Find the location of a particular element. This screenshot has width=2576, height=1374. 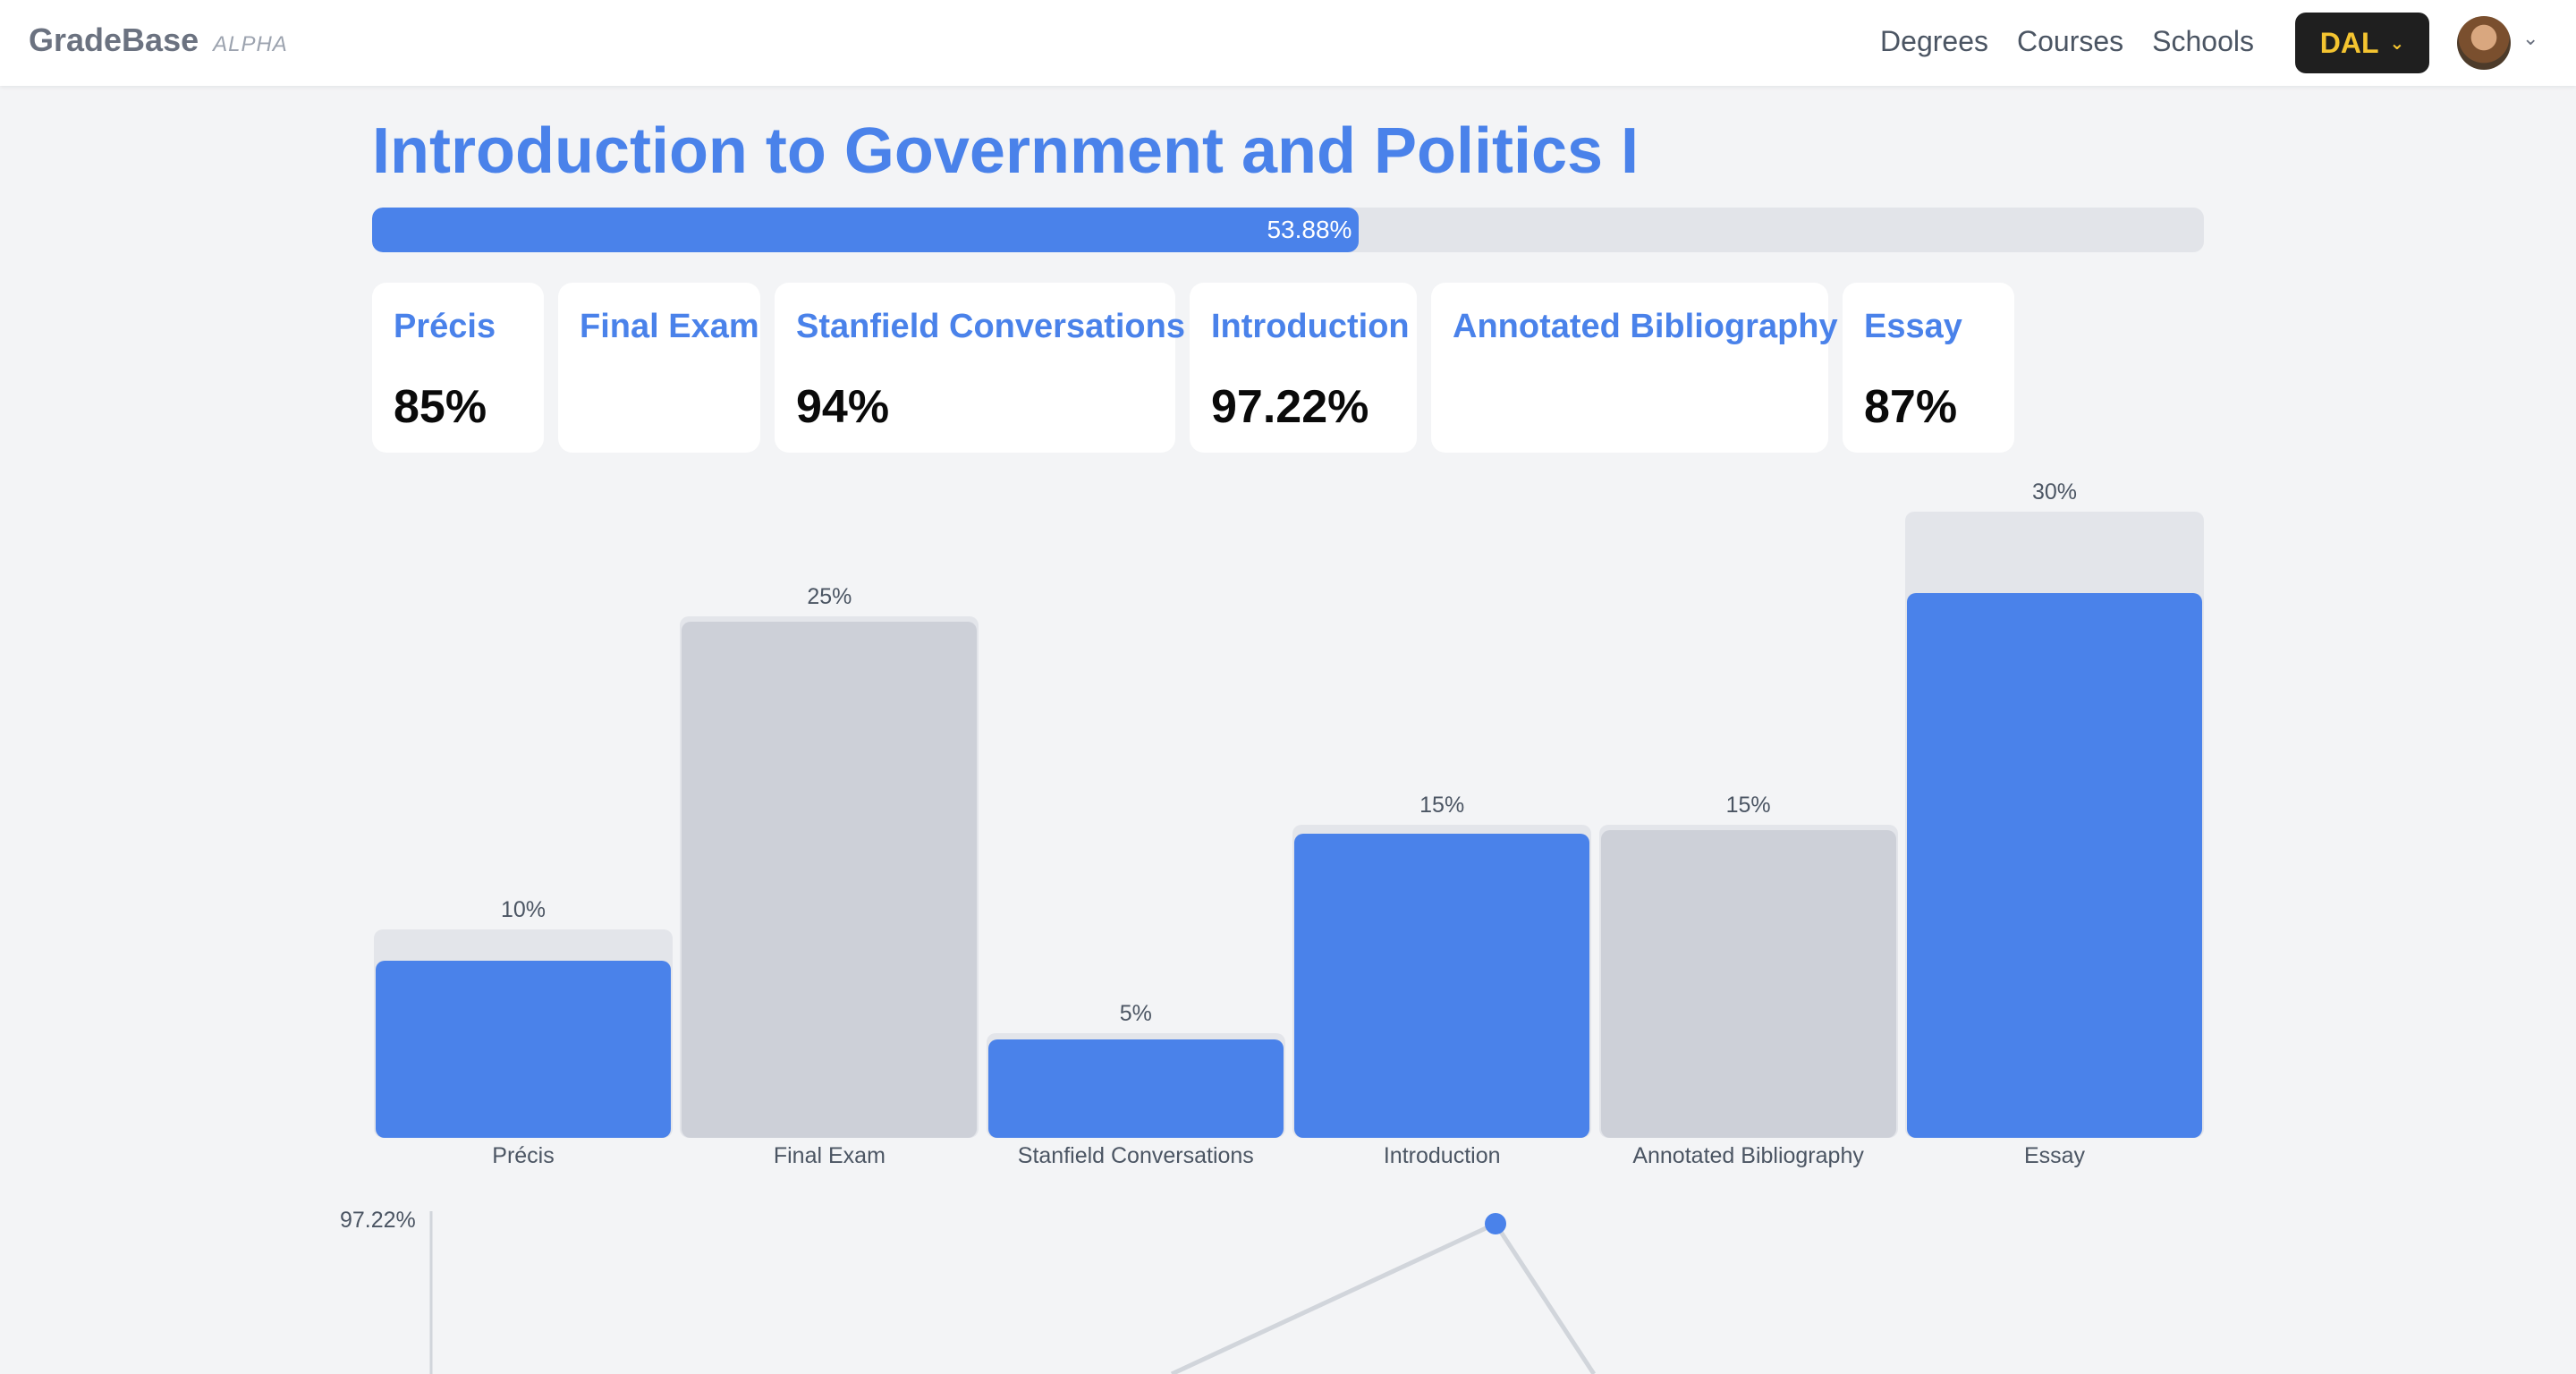

card-title: Annotated Bibliography is located at coordinates (1645, 326).